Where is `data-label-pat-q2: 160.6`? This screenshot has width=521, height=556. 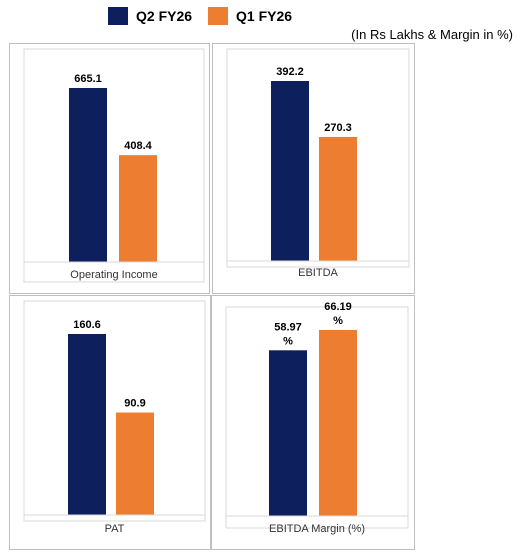
data-label-pat-q2: 160.6 is located at coordinates (87, 325).